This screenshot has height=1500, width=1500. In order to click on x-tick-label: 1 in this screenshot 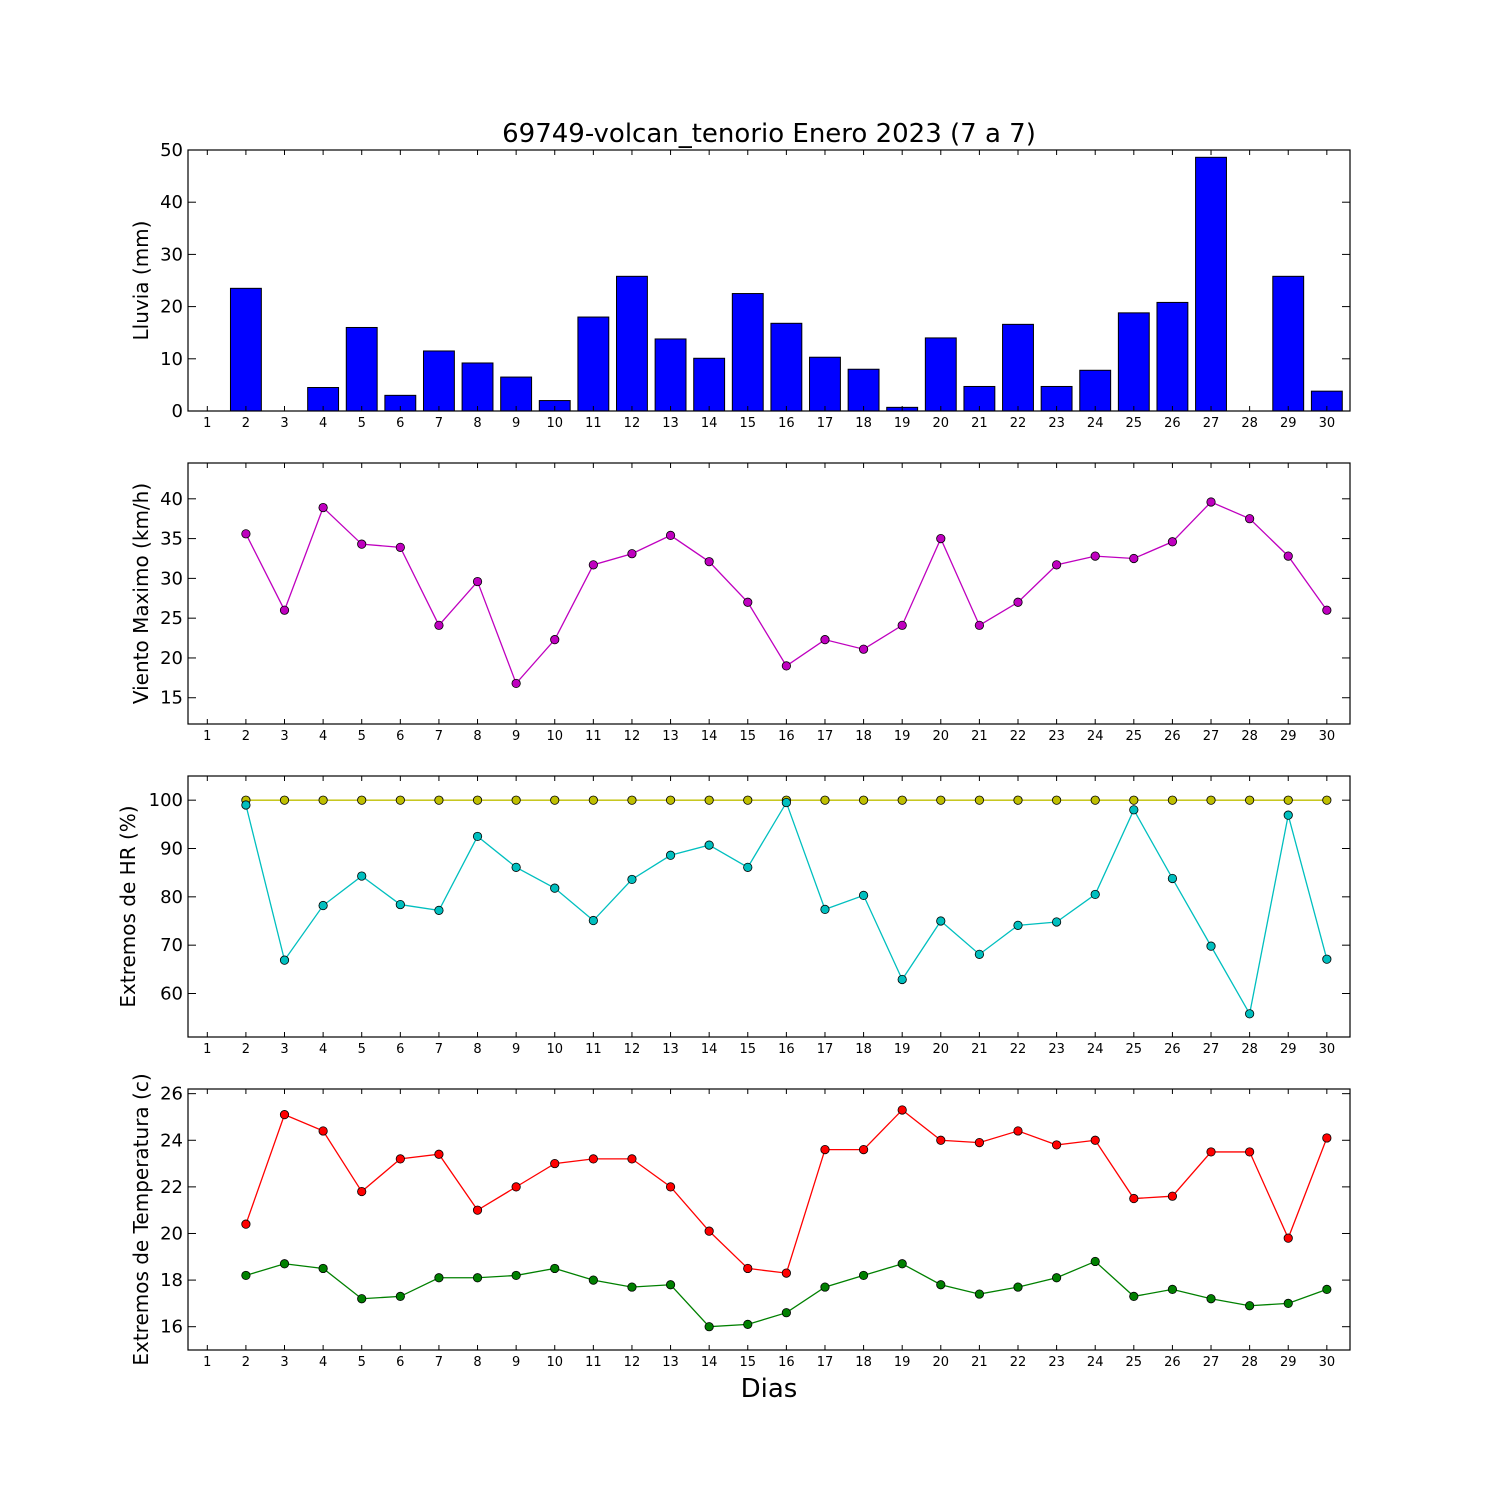, I will do `click(207, 1362)`.